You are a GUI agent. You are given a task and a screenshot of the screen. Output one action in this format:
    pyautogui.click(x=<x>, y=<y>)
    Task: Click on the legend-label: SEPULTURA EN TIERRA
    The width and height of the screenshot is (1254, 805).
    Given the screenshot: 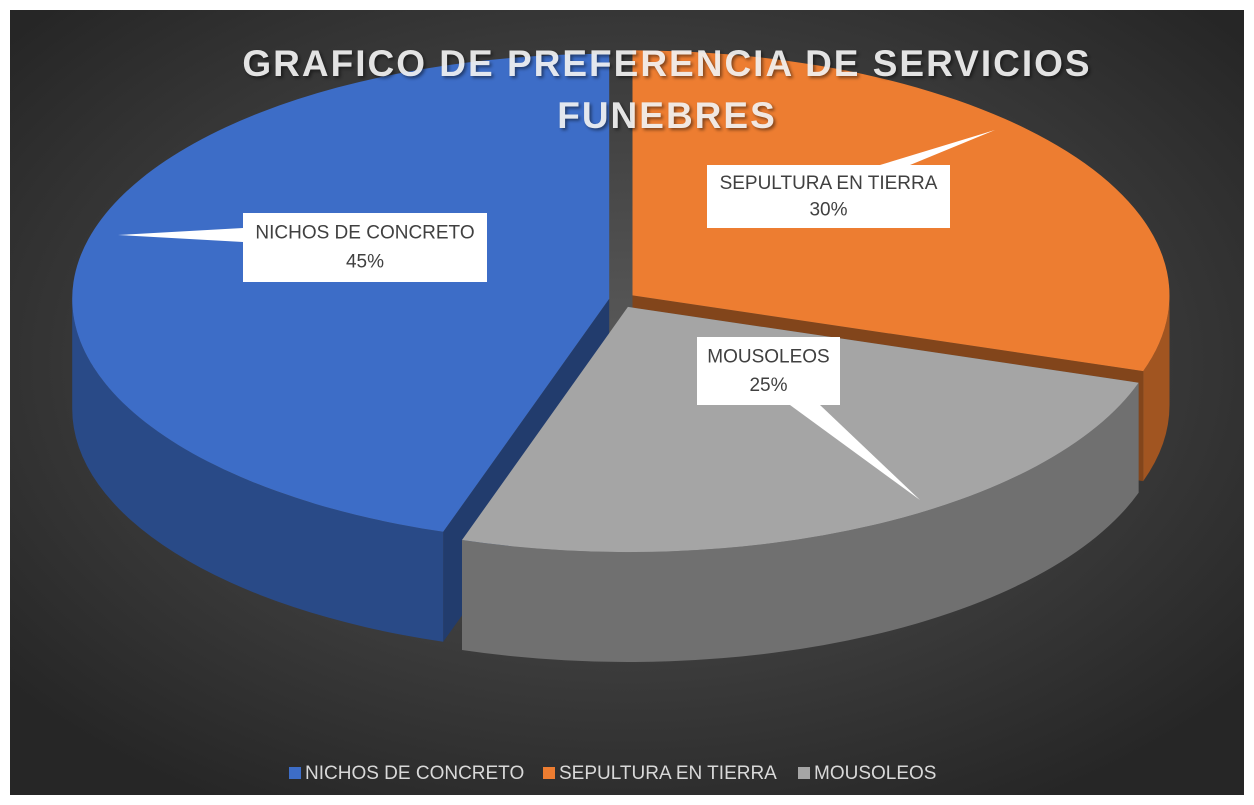 What is the action you would take?
    pyautogui.click(x=668, y=773)
    